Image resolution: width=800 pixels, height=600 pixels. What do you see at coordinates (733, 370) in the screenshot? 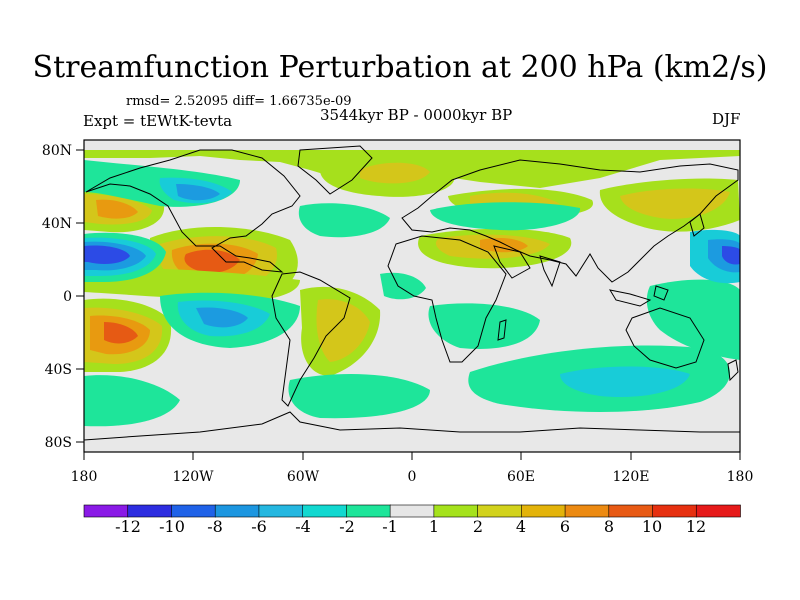
I see `coast-new-zealand` at bounding box center [733, 370].